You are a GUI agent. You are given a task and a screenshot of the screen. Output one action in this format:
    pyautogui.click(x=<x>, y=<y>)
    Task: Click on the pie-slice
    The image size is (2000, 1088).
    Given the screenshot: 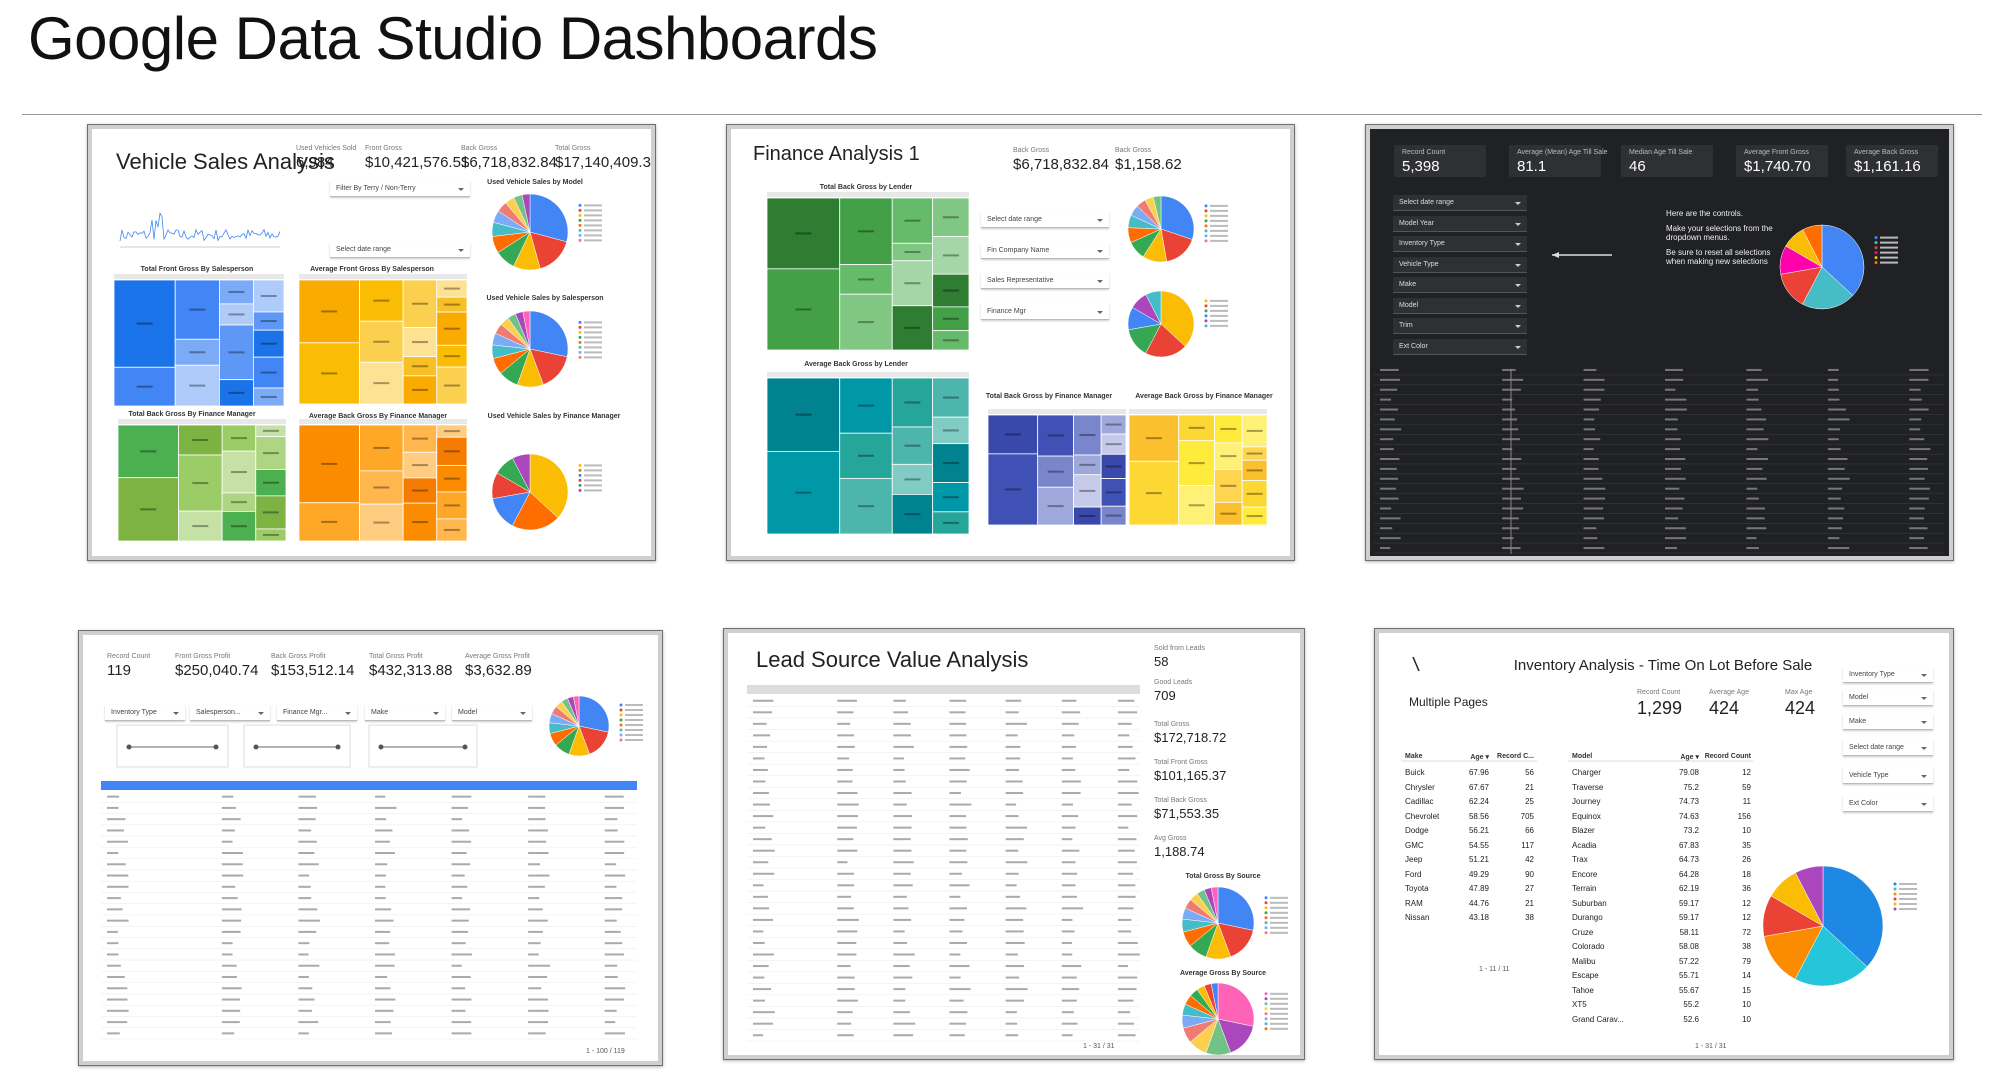 What is the action you would take?
    pyautogui.click(x=549, y=334)
    